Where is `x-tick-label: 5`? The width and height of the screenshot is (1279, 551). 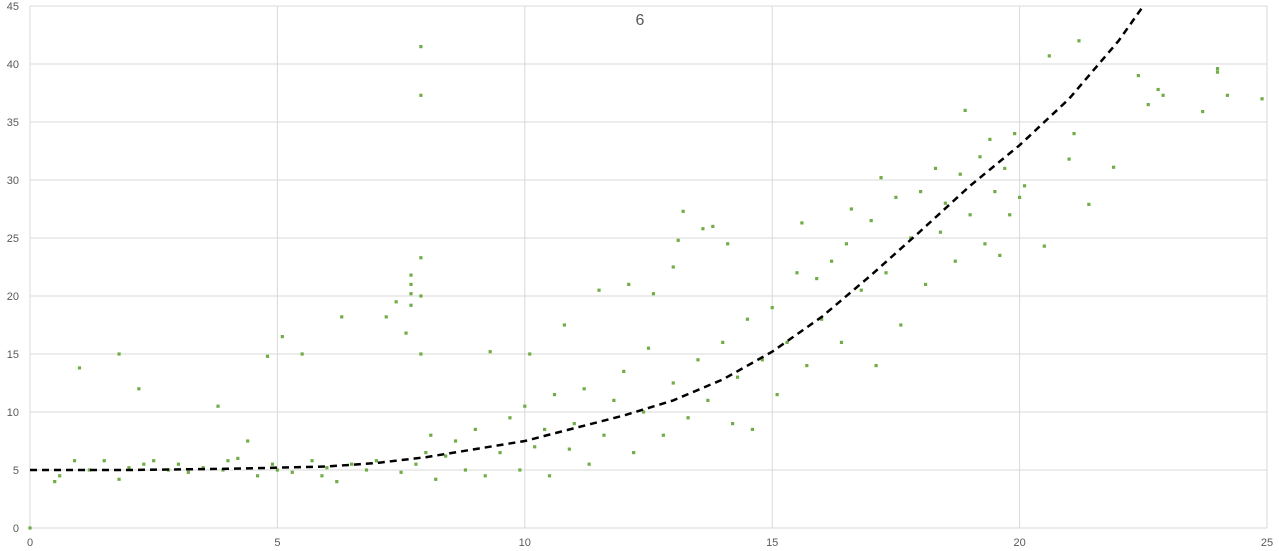
x-tick-label: 5 is located at coordinates (277, 543).